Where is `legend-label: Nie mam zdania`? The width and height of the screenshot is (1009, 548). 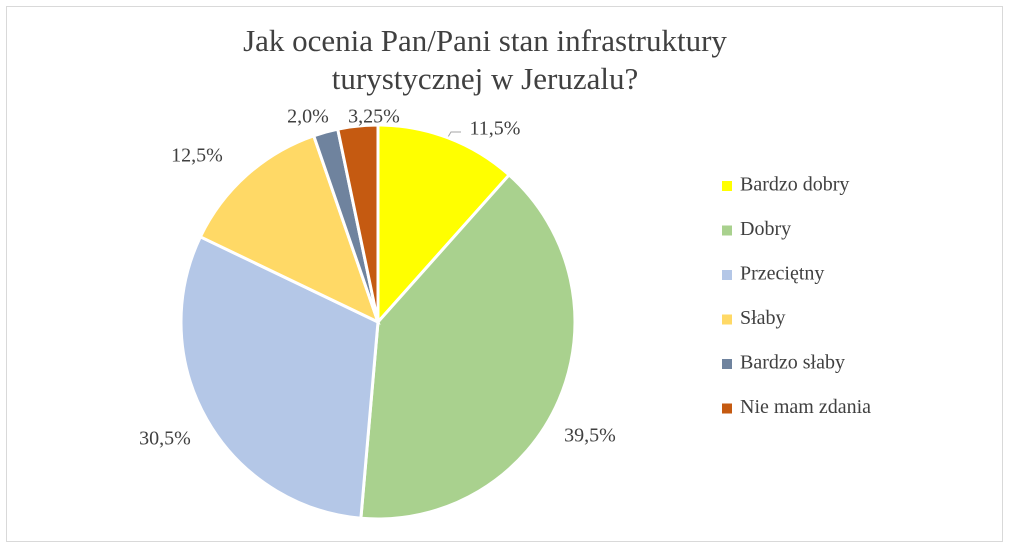
legend-label: Nie mam zdania is located at coordinates (805, 407).